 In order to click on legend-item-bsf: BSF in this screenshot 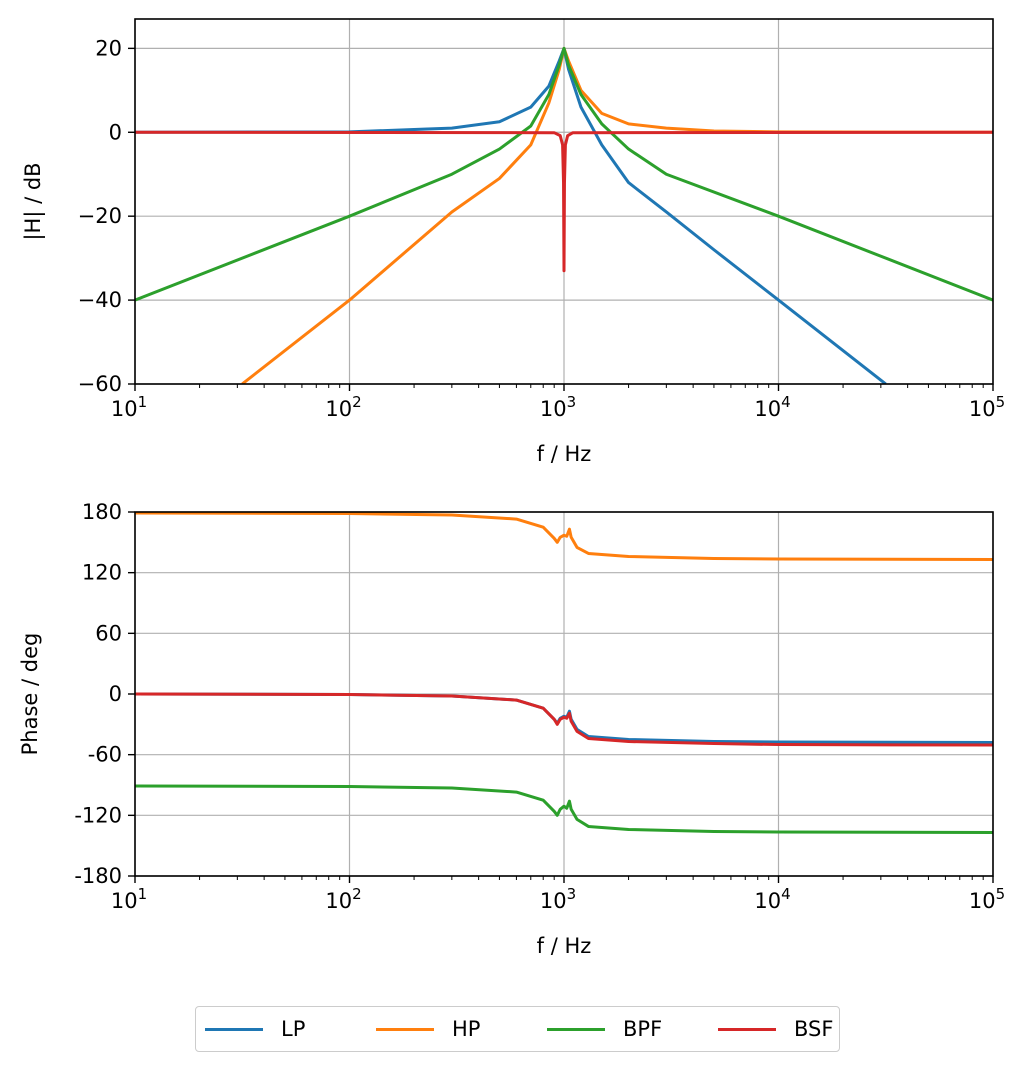, I will do `click(795, 1029)`.